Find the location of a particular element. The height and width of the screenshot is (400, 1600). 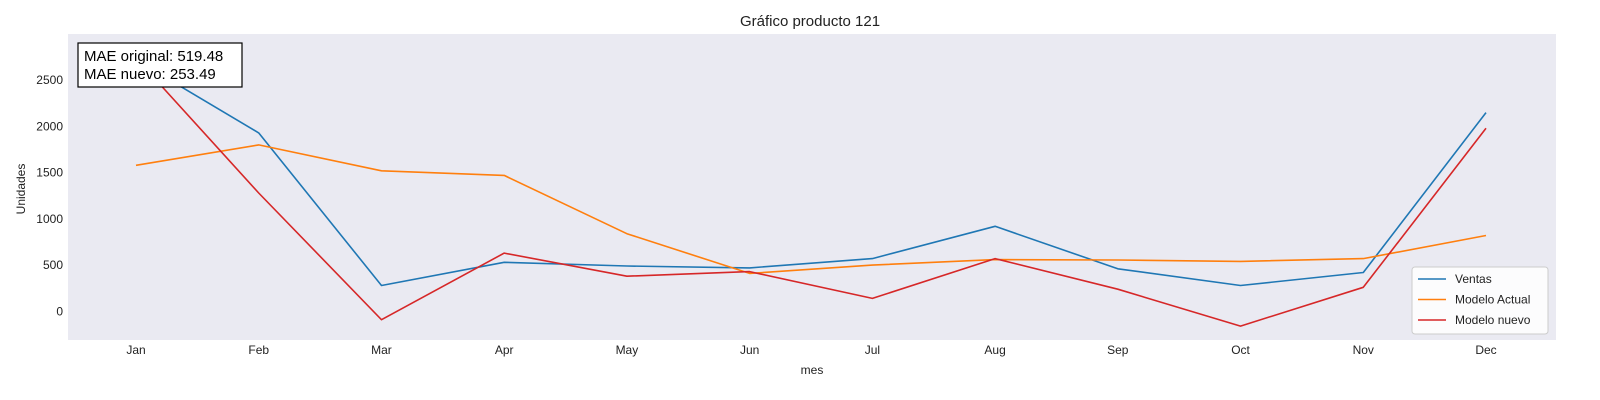

chart-title: Gráfico producto 121 is located at coordinates (810, 21).